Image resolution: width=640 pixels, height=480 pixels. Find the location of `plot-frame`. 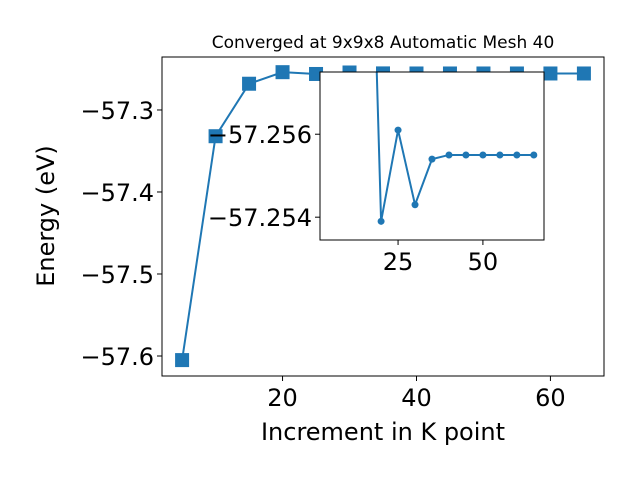

plot-frame is located at coordinates (432, 156).